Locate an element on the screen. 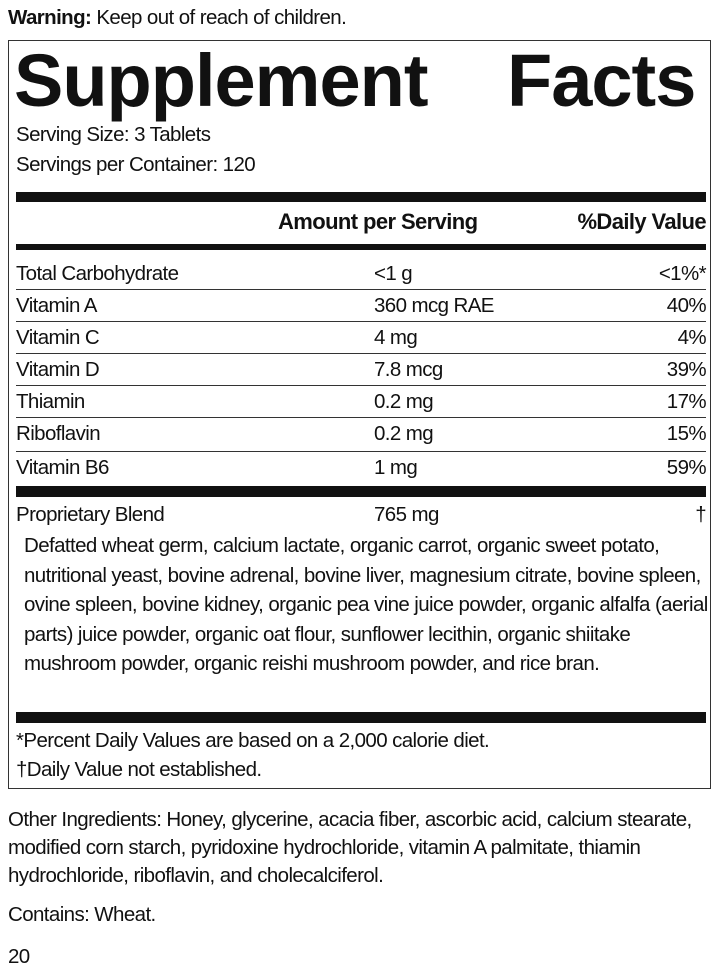 Image resolution: width=720 pixels, height=978 pixels. nutrient-dv: 40% is located at coordinates (686, 305).